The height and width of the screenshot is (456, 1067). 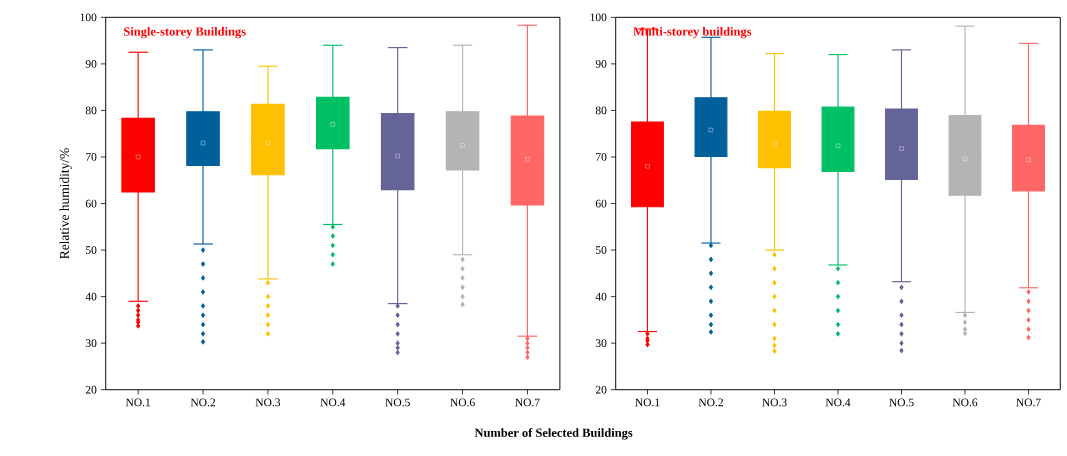 What do you see at coordinates (185, 32) in the screenshot?
I see `text: Single-storey Buildings` at bounding box center [185, 32].